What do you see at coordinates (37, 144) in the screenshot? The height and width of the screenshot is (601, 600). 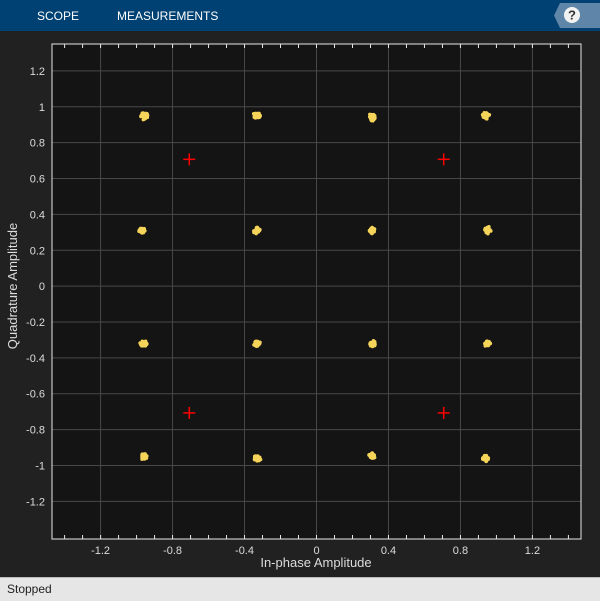 I see `y-tick-label: 0.8` at bounding box center [37, 144].